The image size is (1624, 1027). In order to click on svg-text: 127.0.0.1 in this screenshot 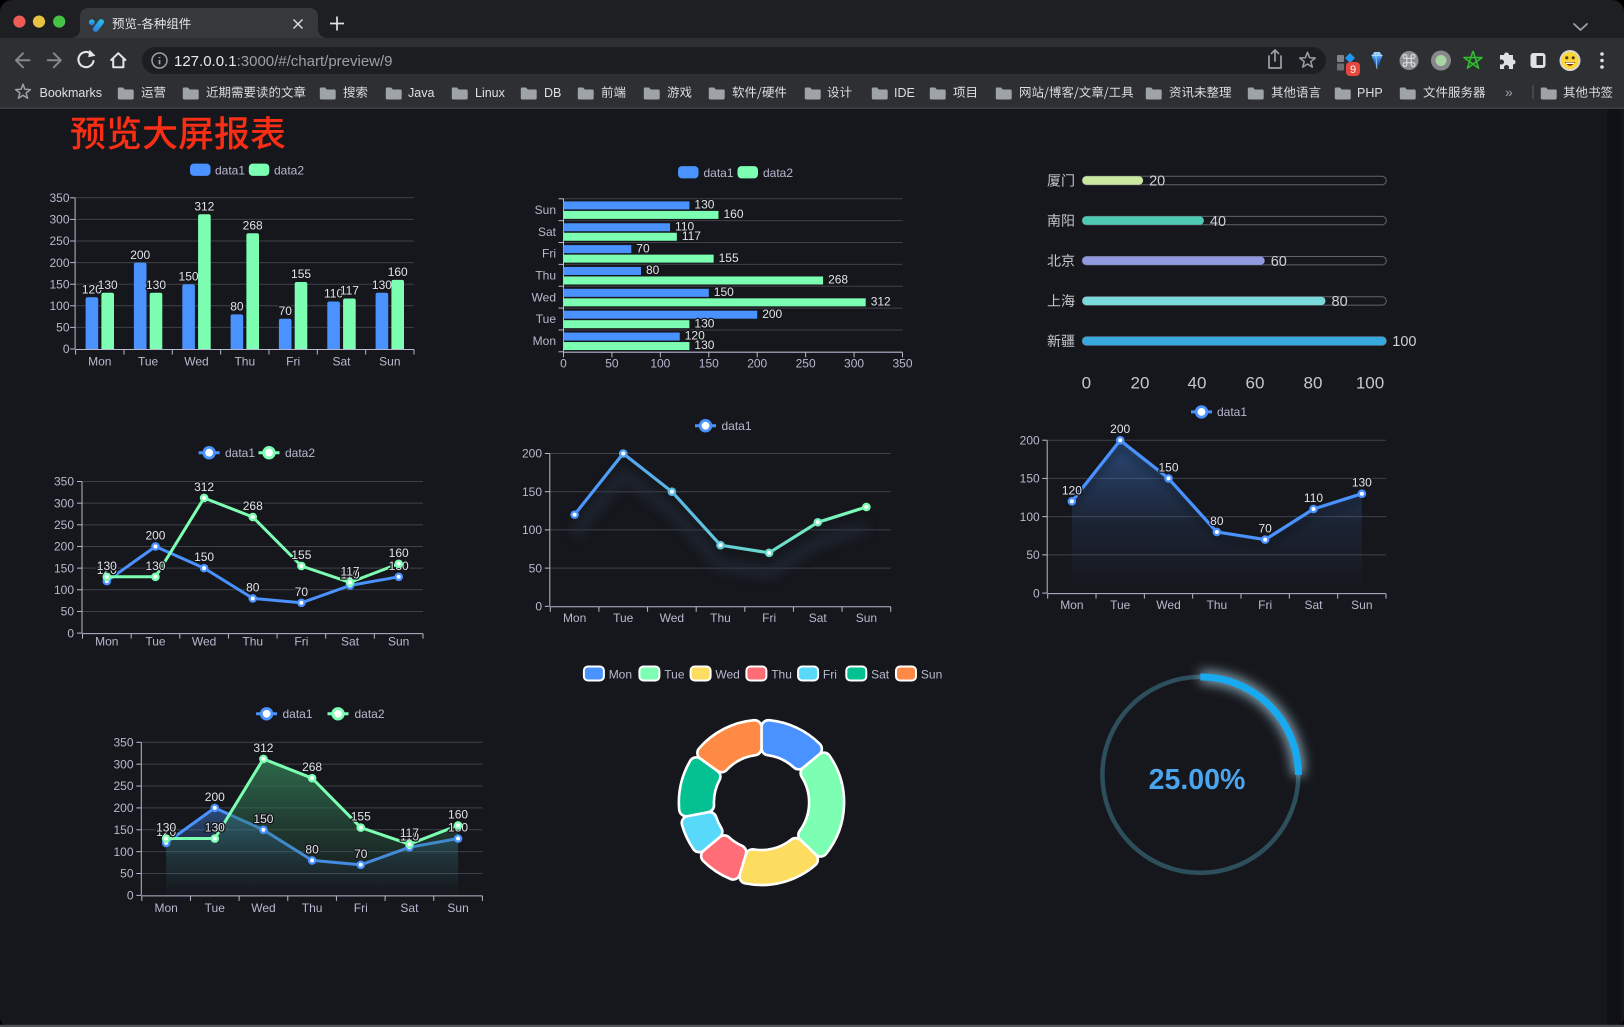, I will do `click(205, 61)`.